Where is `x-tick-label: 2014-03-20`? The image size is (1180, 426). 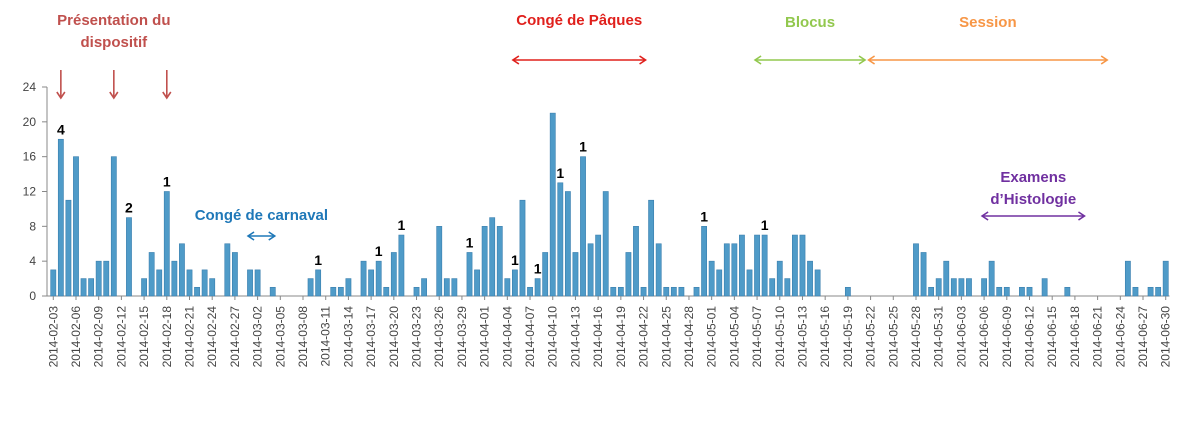 x-tick-label: 2014-03-20 is located at coordinates (394, 337).